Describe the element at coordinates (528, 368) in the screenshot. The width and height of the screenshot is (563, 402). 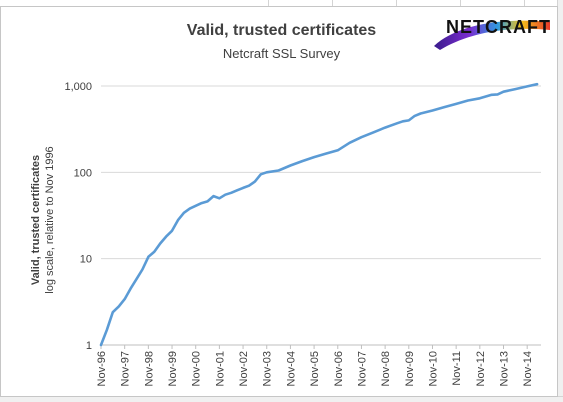
I see `x-tick-label: Nov-14` at that location.